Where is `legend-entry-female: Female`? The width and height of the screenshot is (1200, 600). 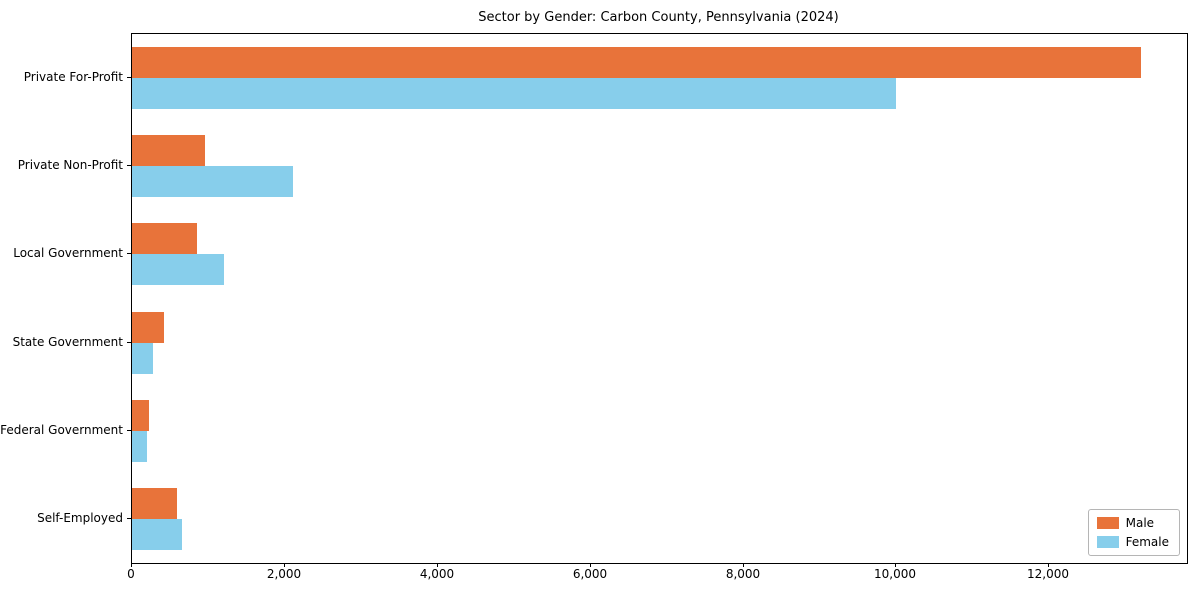
legend-entry-female: Female is located at coordinates (1132, 542).